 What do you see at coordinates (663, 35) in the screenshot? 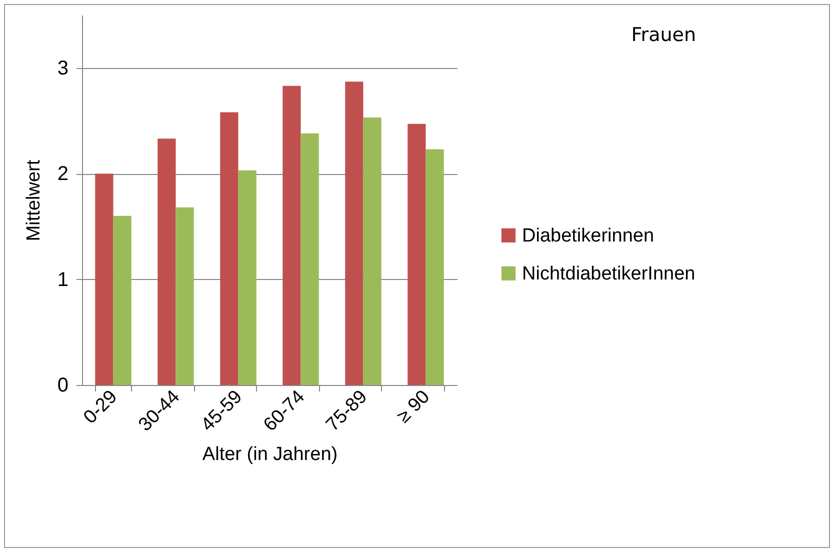
I see `text: Frauen` at bounding box center [663, 35].